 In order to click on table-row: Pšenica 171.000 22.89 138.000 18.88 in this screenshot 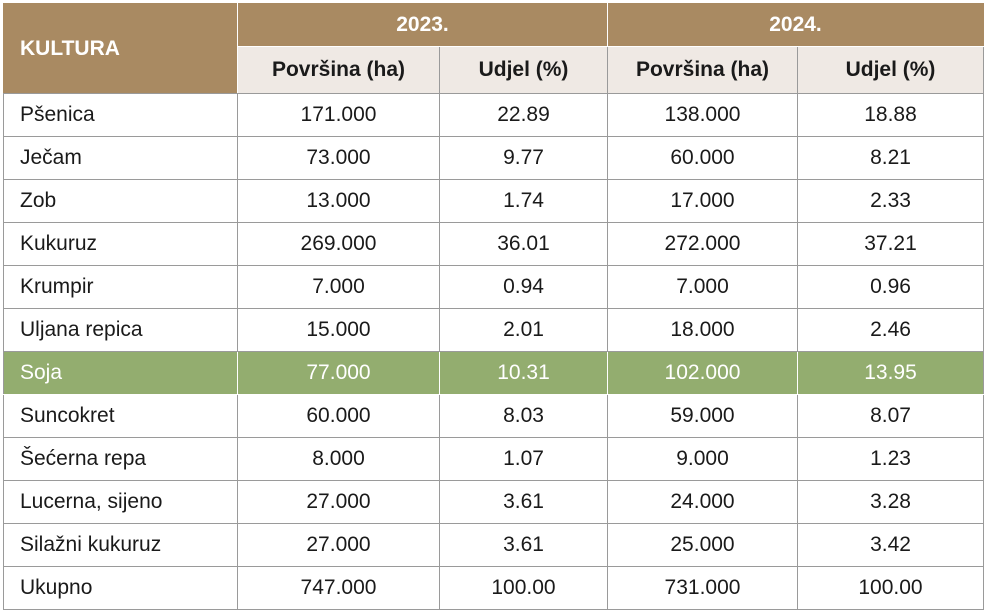, I will do `click(493, 115)`.